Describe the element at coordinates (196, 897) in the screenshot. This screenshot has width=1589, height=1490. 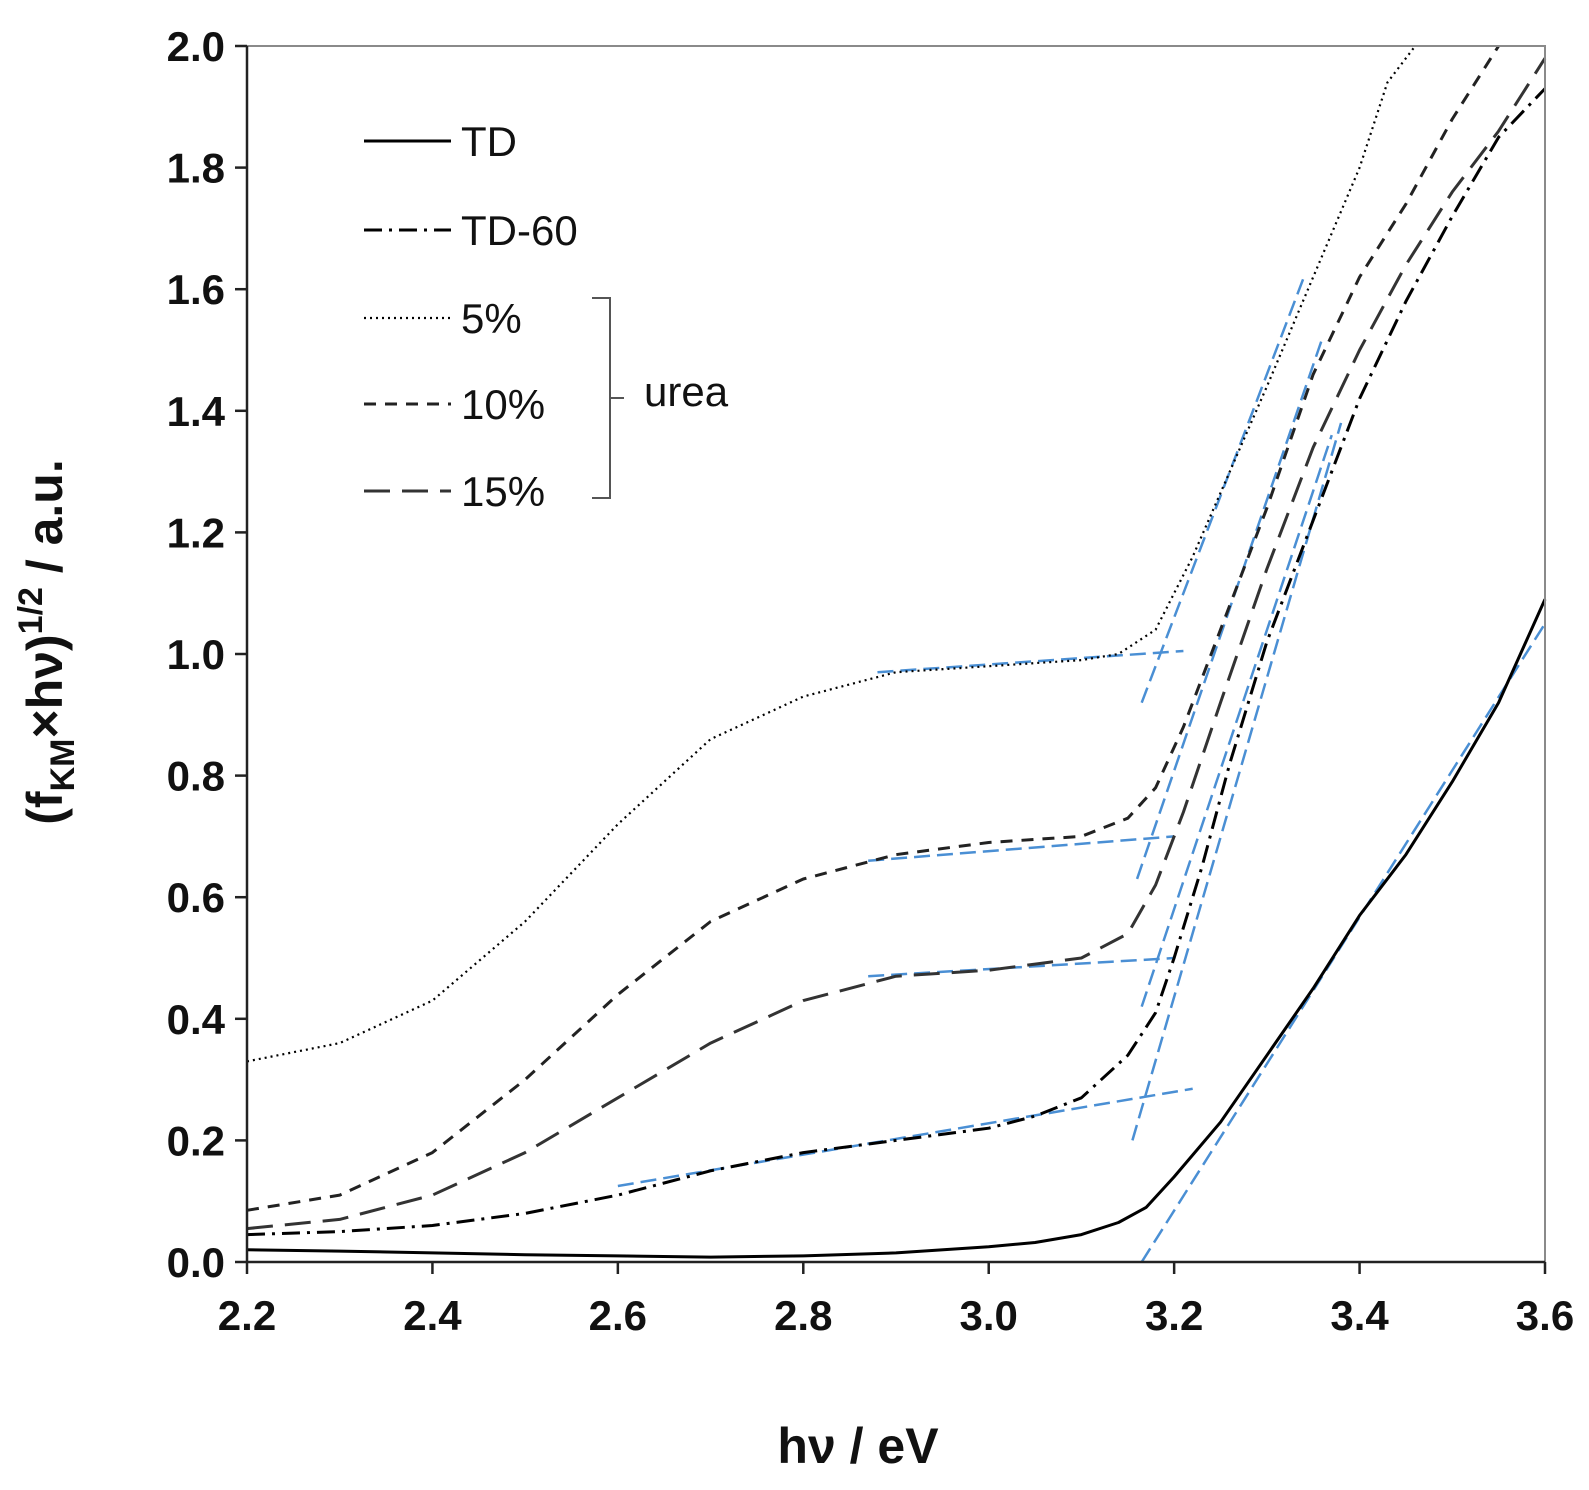
I see `y-tick-label: 0.6` at that location.